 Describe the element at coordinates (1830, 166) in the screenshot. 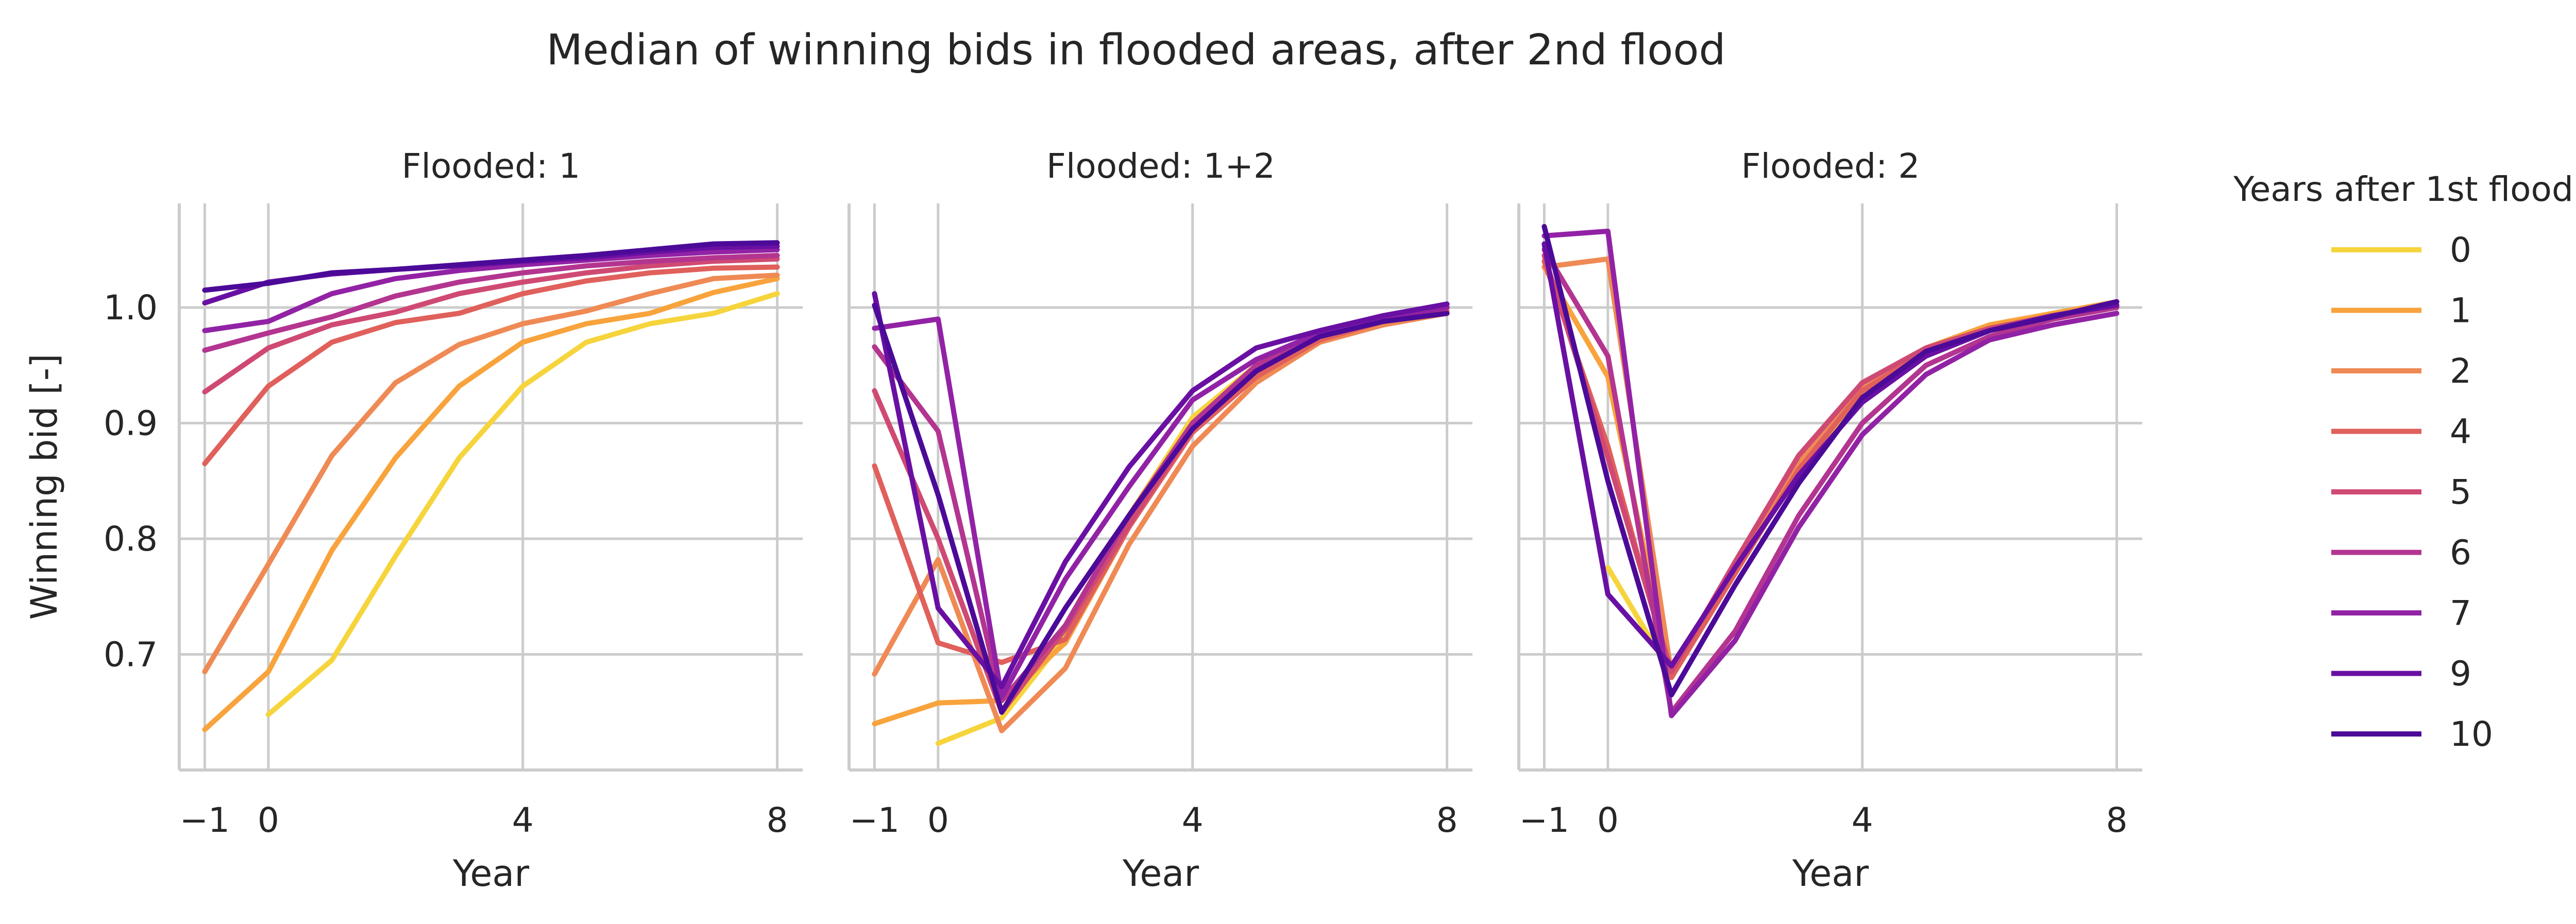

I see `panel-title: Flooded: 2` at that location.